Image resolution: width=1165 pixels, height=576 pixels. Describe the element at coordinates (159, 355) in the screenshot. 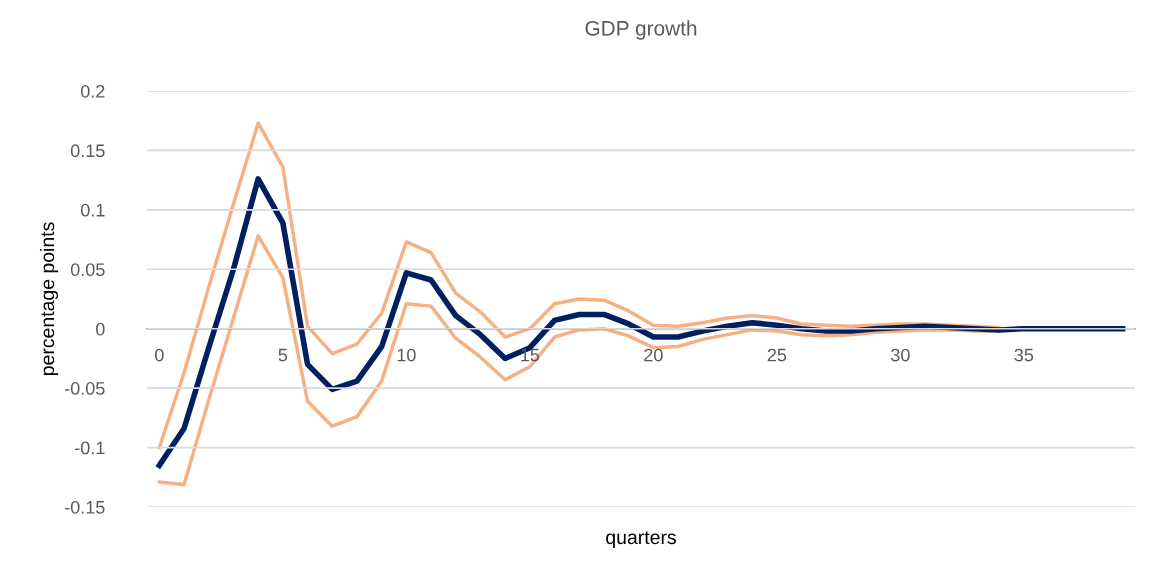

I see `x-tick-label: 0` at that location.